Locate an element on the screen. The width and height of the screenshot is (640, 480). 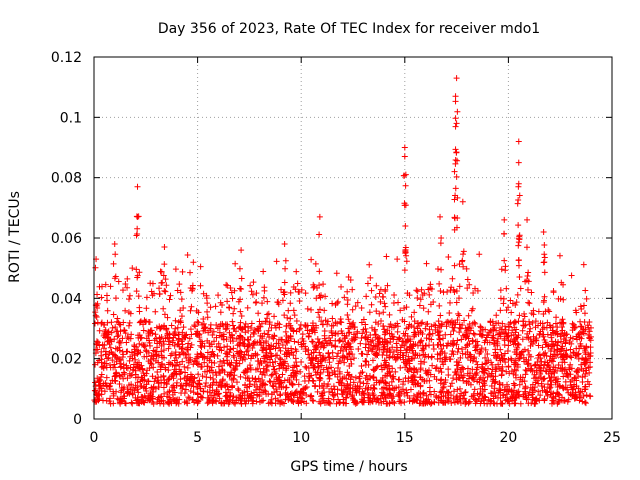
x-tick-label: 25 is located at coordinates (612, 438).